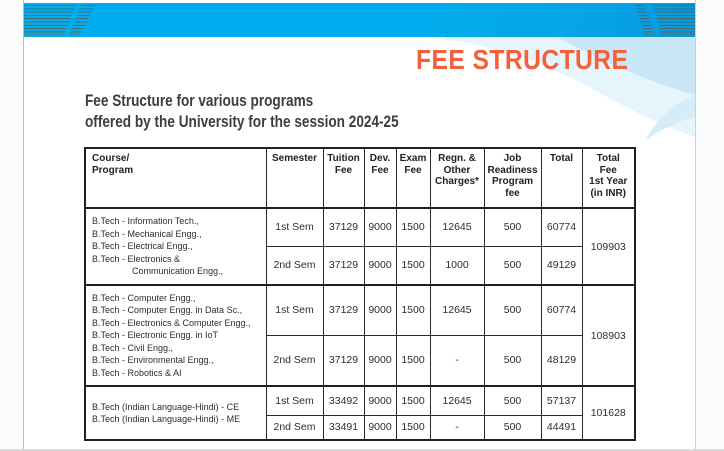 This screenshot has height=451, width=724. Describe the element at coordinates (457, 178) in the screenshot. I see `header-regn-other-charges: Regn. & Other Charges*` at that location.